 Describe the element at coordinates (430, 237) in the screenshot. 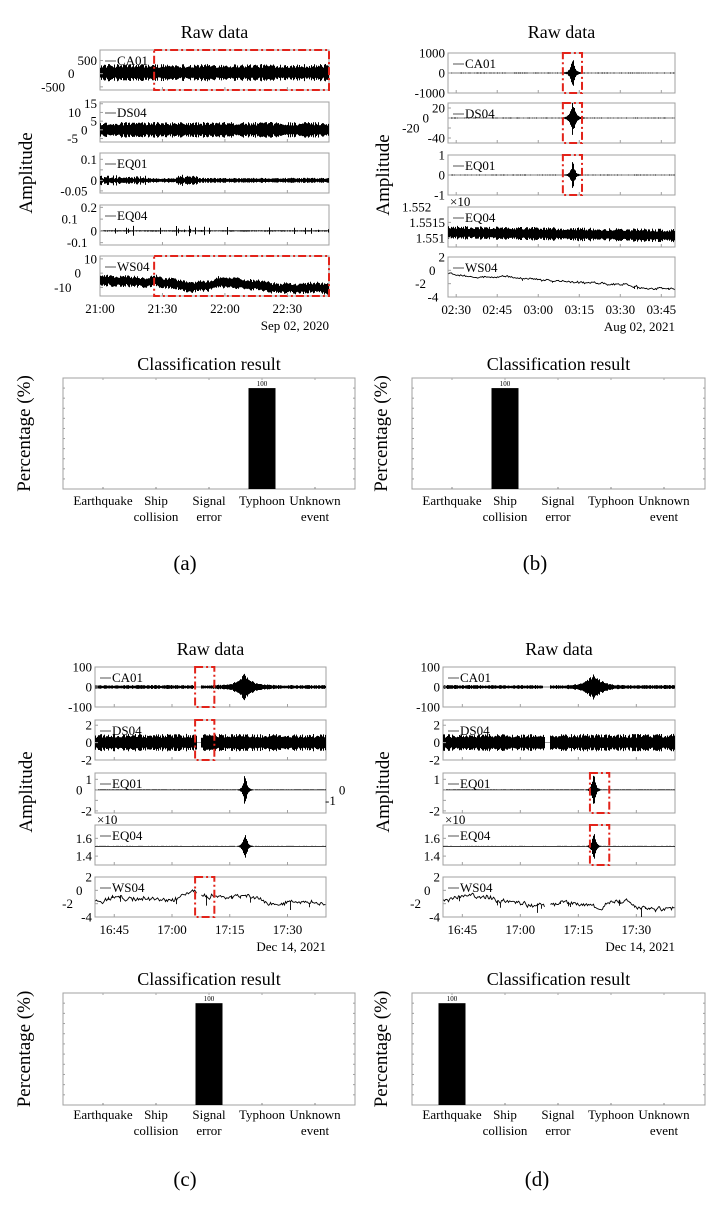

I see `y-tick-label: 1.551` at that location.